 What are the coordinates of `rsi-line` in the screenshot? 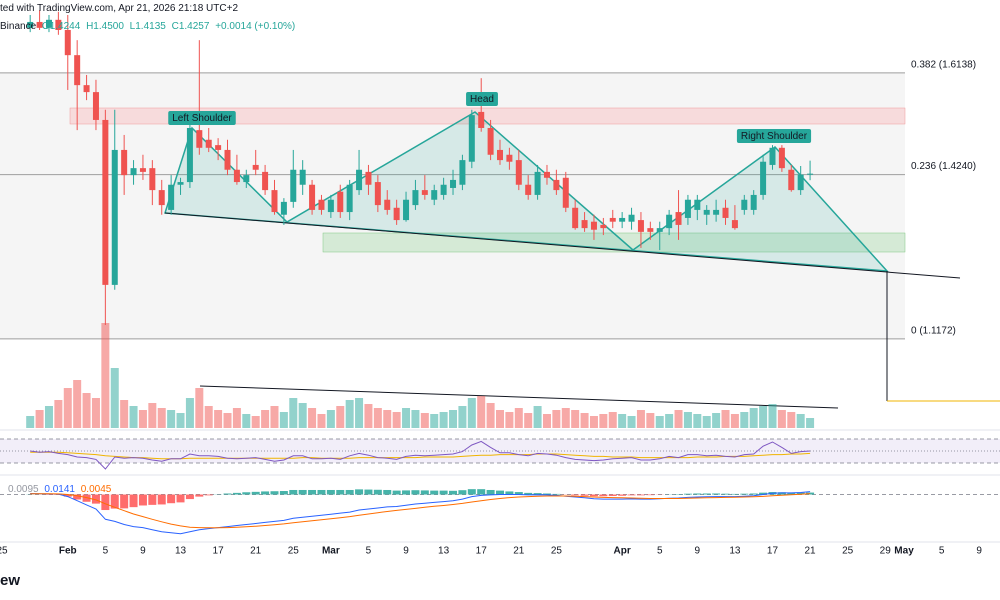 It's located at (420, 455).